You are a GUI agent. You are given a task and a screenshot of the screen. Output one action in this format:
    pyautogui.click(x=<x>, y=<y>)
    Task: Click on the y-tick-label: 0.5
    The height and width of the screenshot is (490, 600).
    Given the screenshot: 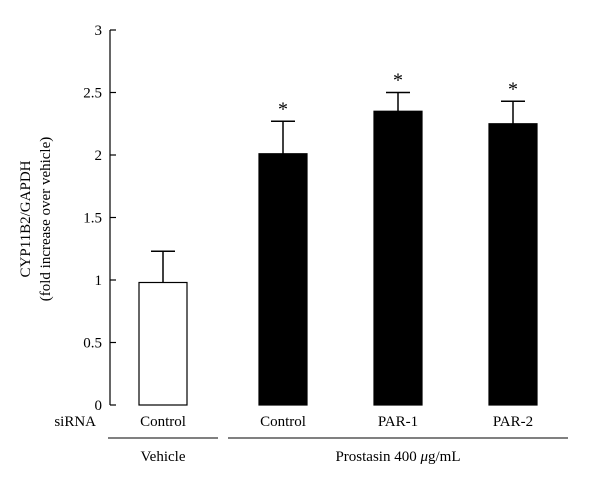 What is the action you would take?
    pyautogui.click(x=92, y=344)
    